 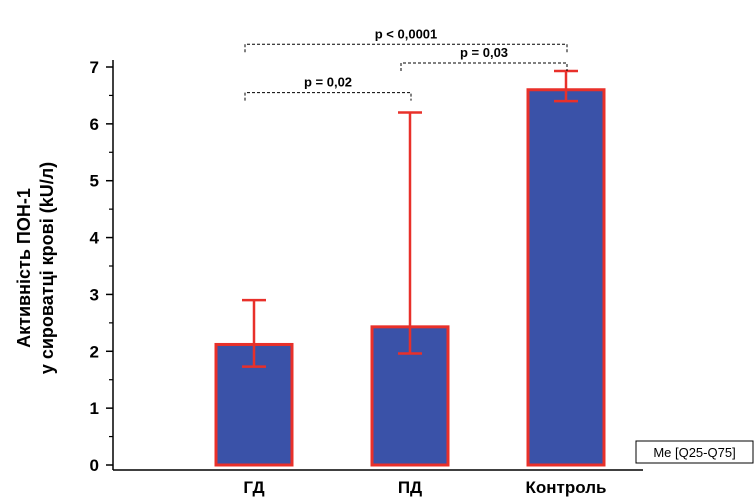 I want to click on y-axis-label-line-1: Активність ПОН-1, so click(x=24, y=268).